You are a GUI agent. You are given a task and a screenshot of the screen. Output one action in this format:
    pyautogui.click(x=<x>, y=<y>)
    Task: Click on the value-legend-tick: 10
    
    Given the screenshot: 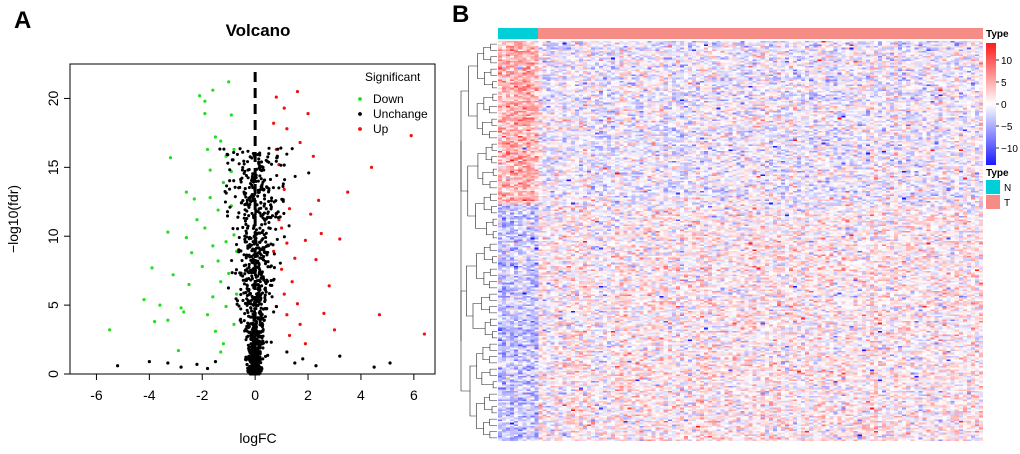 What is the action you would take?
    pyautogui.click(x=1007, y=61)
    